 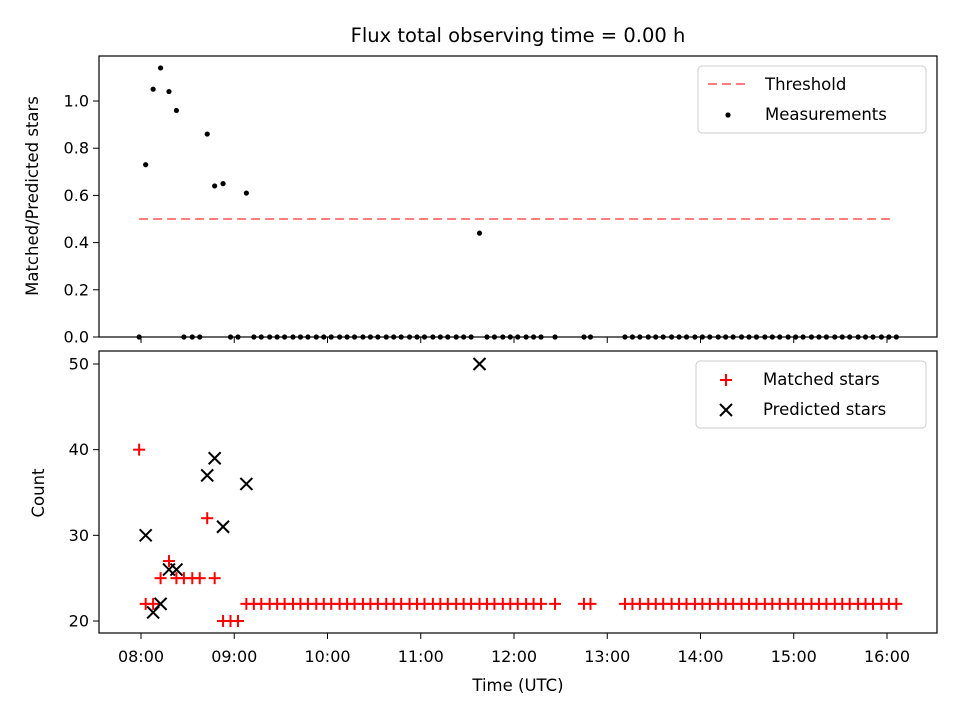 I want to click on legend-predicted-swatch, so click(x=726, y=410).